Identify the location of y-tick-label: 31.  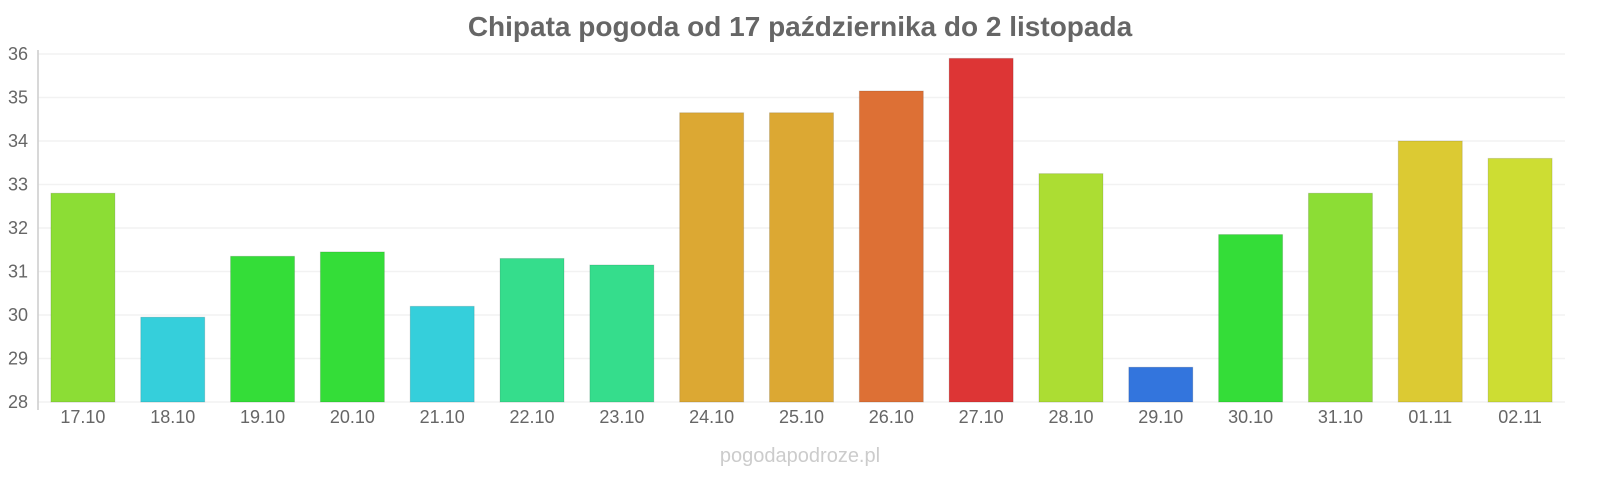
(18, 272).